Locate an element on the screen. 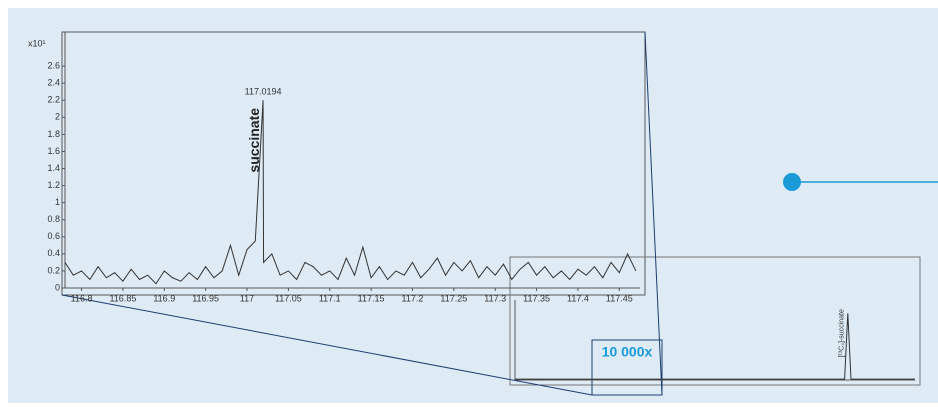 This screenshot has height=408, width=938. y-tick-label: 2 is located at coordinates (57, 117).